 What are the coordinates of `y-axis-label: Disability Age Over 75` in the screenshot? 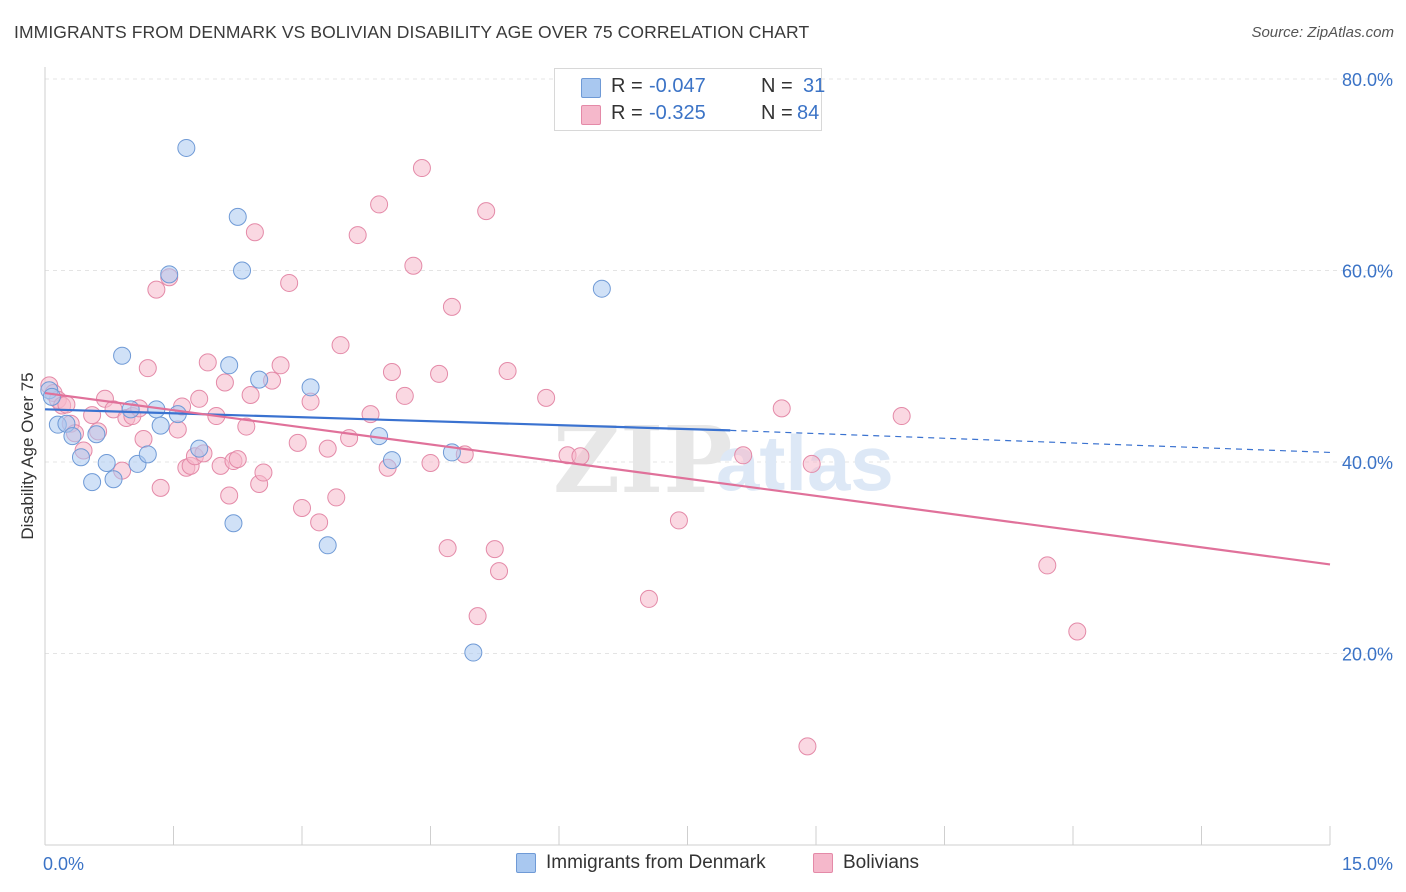 It's located at (27, 456).